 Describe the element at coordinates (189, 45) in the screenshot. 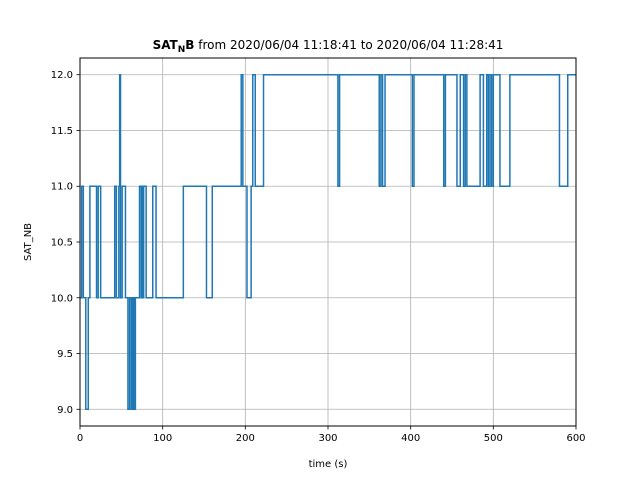

I see `title-suffix-b: B` at that location.